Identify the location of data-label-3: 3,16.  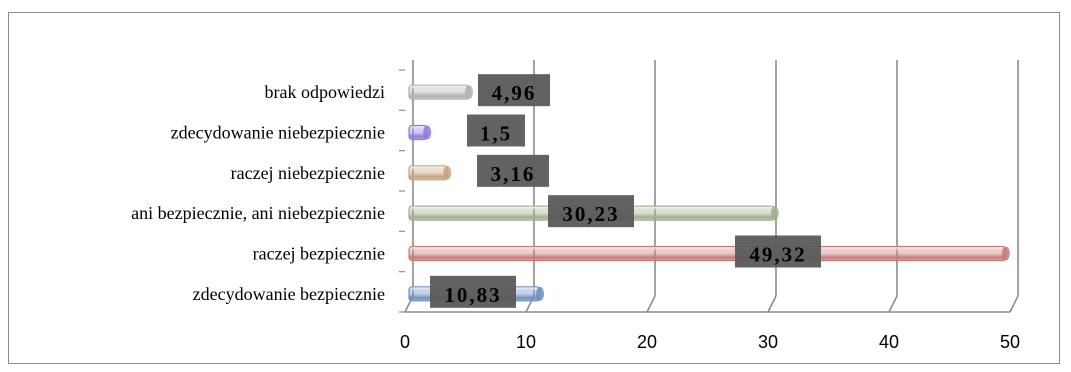
(513, 174).